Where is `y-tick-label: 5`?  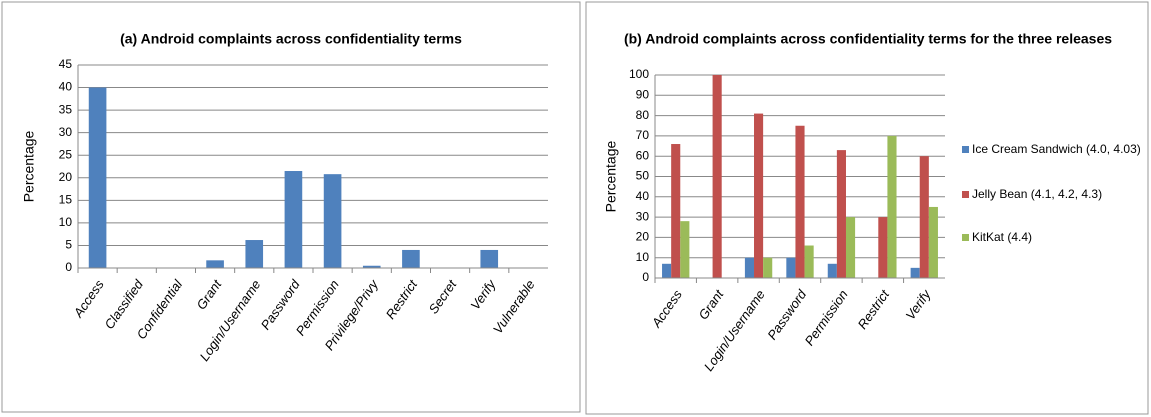 y-tick-label: 5 is located at coordinates (68, 245).